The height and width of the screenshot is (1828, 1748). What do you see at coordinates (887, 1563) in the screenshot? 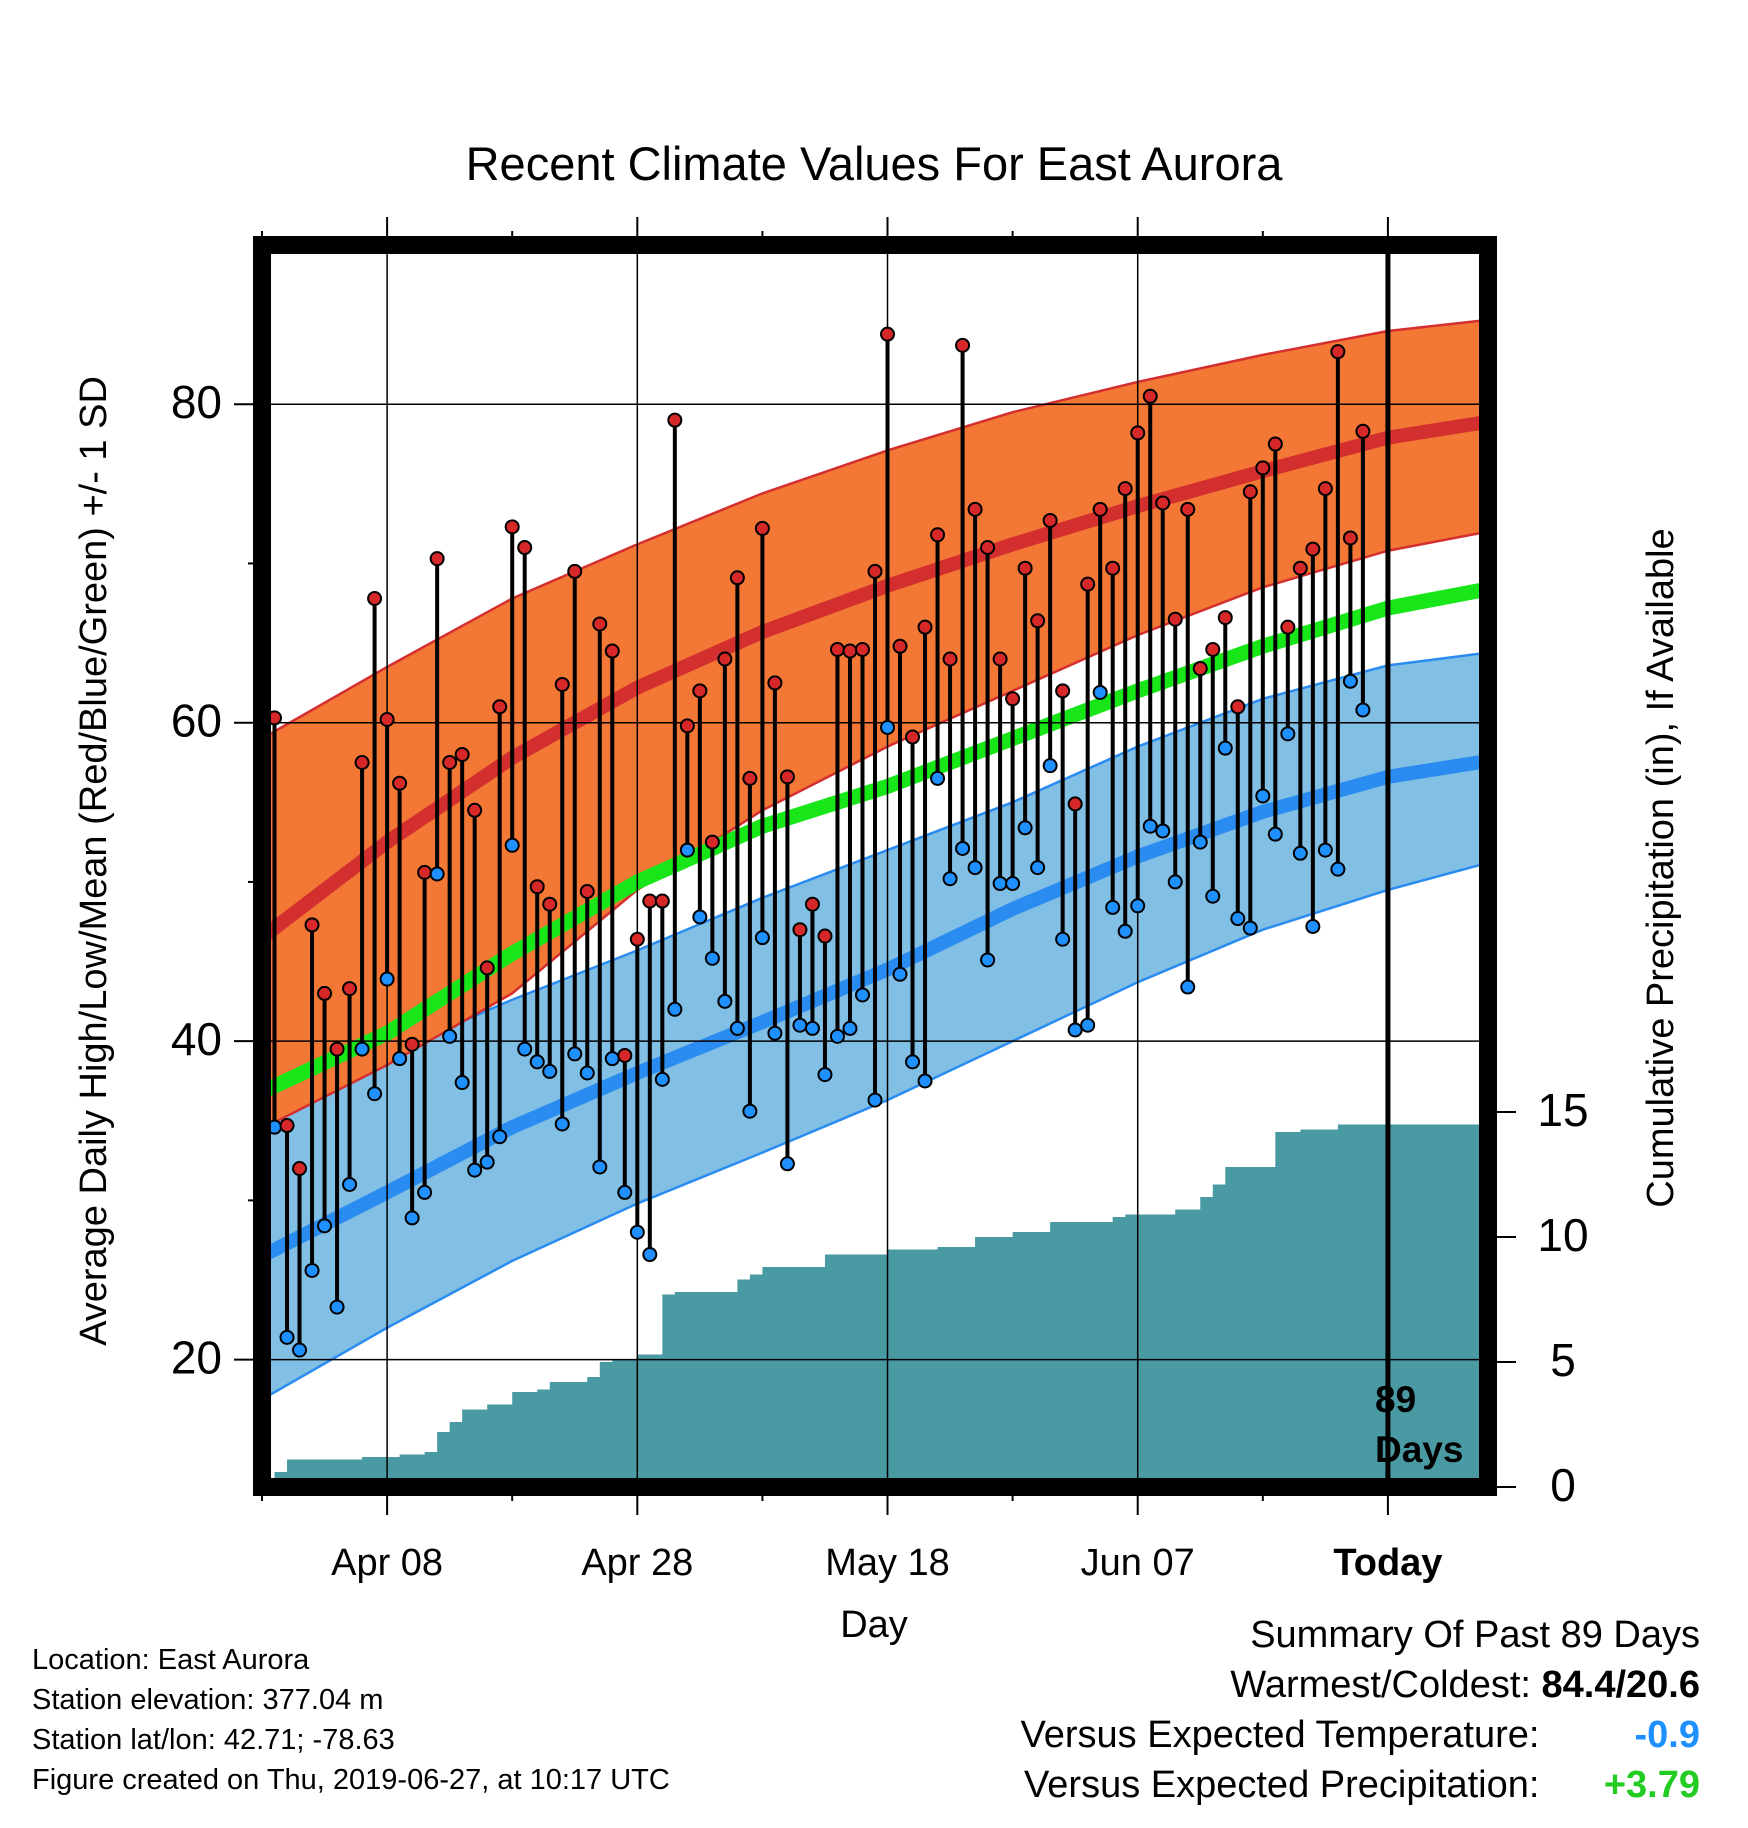
I see `x-tick-label: May 18` at bounding box center [887, 1563].